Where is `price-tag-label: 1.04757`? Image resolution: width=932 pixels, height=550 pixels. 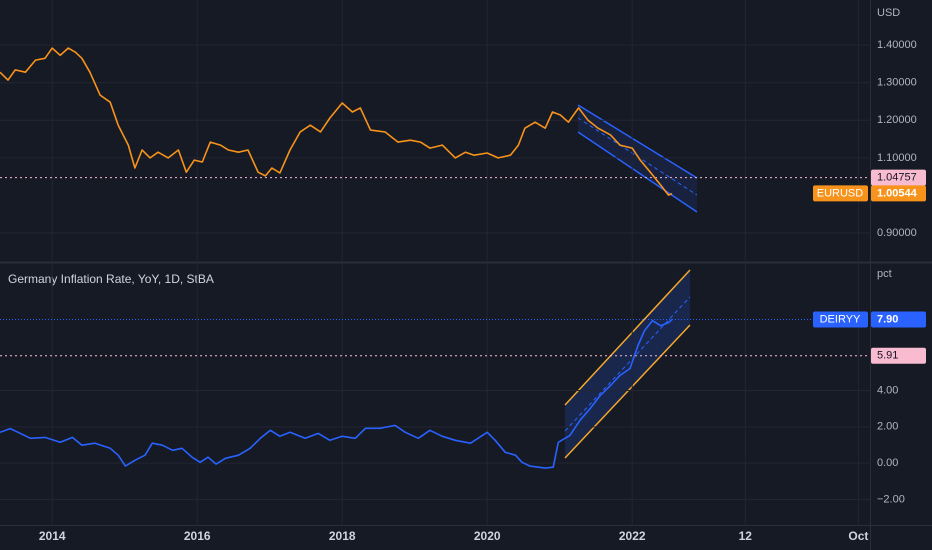 price-tag-label: 1.04757 is located at coordinates (897, 177).